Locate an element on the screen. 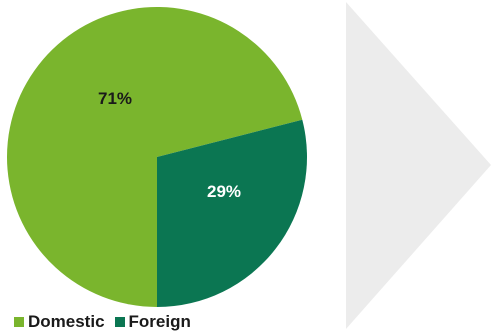  legend-swatch-foreign is located at coordinates (119, 322).